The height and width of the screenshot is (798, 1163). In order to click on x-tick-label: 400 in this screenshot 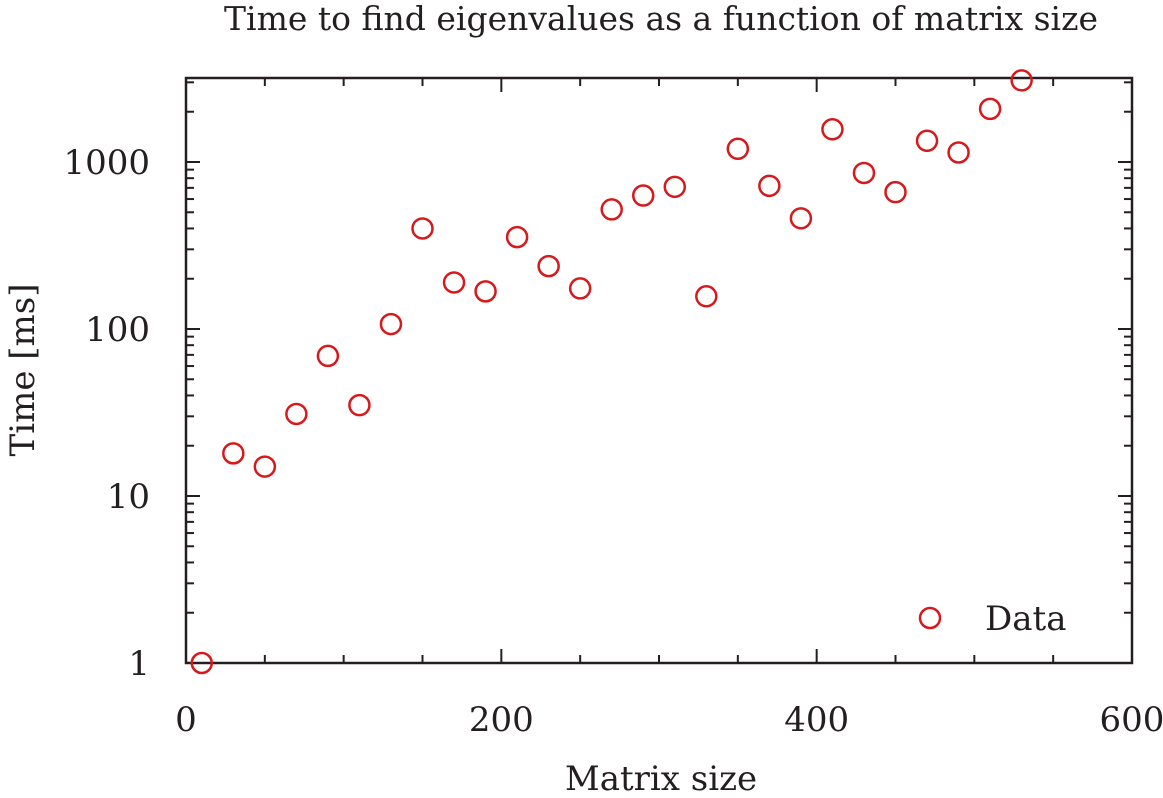, I will do `click(816, 720)`.